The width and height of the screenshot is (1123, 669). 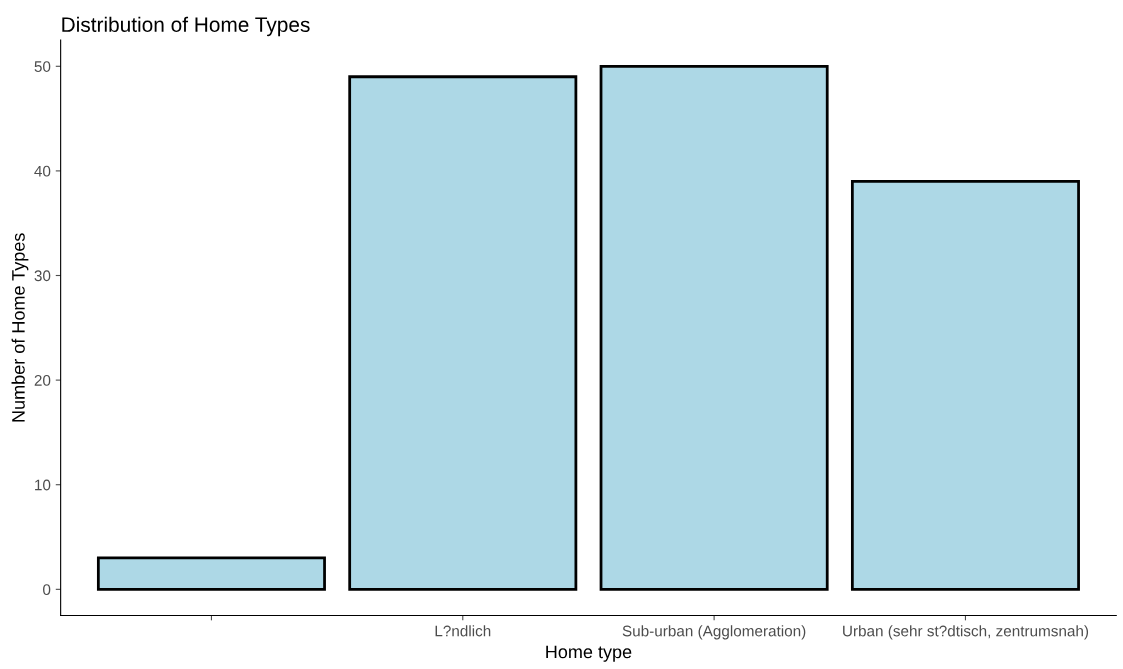 I want to click on y-tick-label: 0, so click(x=47, y=590).